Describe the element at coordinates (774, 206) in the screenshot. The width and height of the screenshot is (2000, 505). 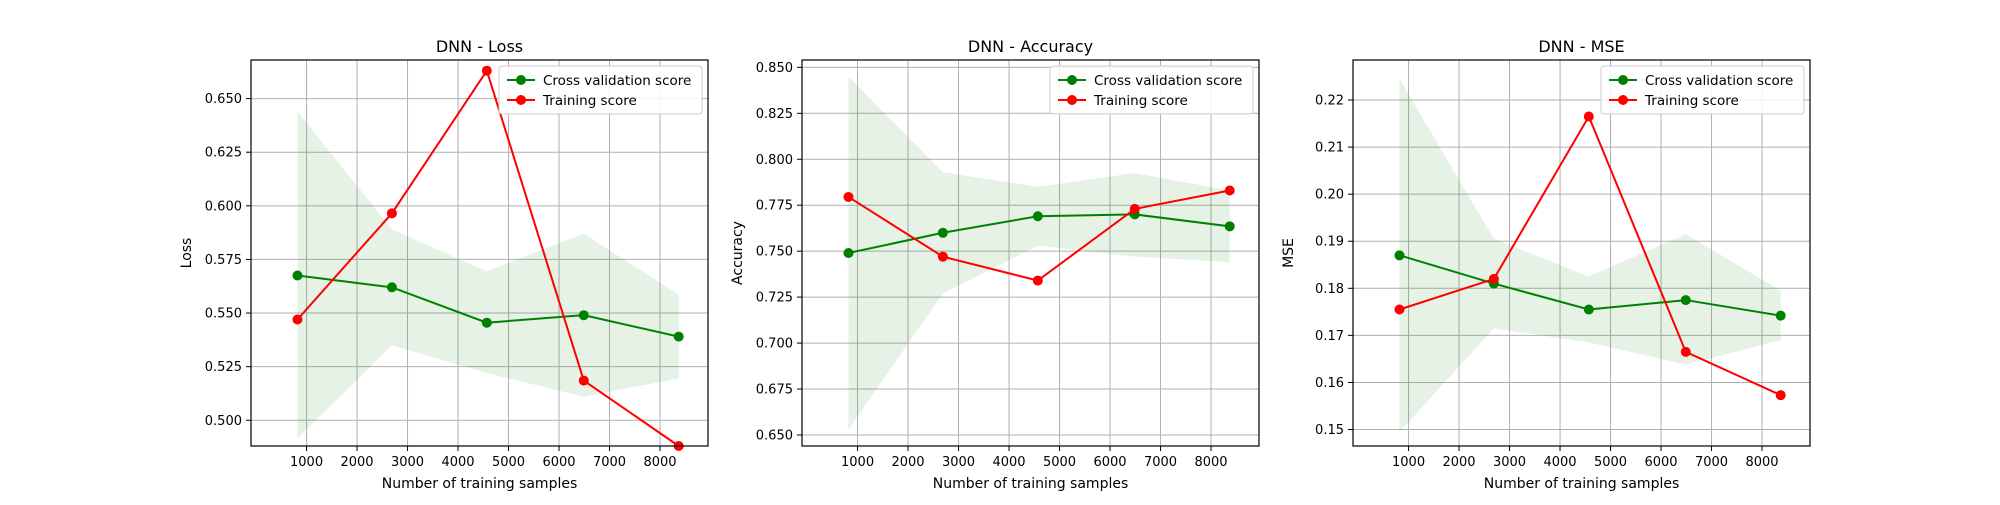
I see `y-tick-label: 0.775` at that location.